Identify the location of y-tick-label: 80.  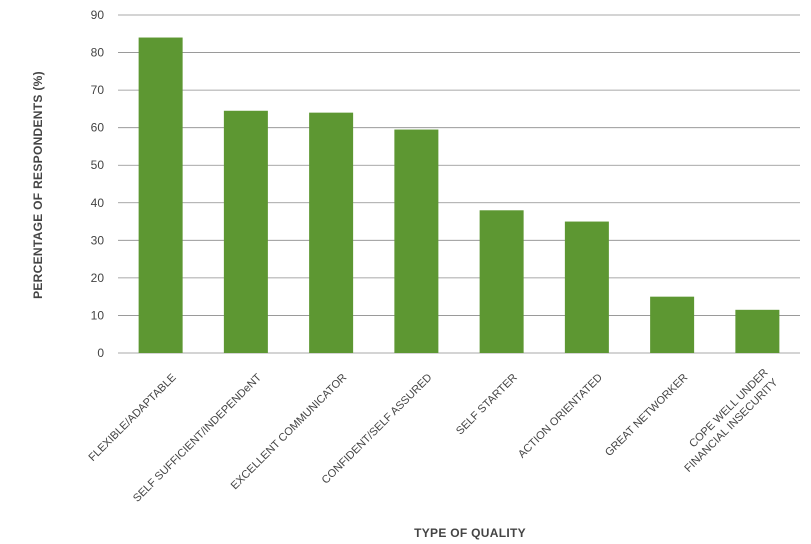
(98, 53).